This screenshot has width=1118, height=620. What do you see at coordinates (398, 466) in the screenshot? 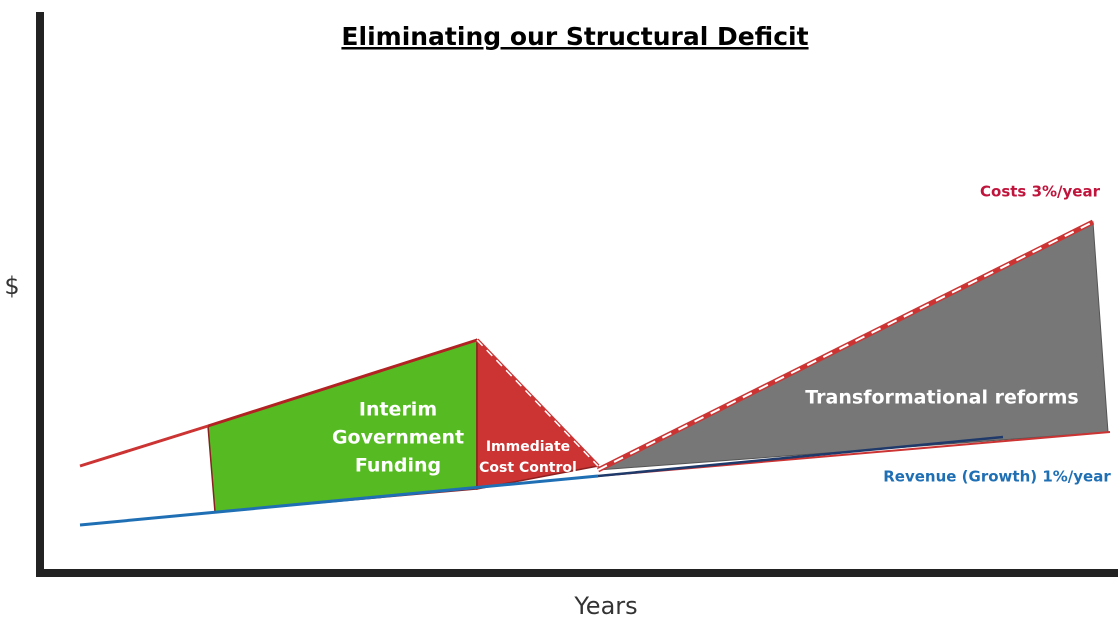
I see `region-label: Funding` at bounding box center [398, 466].